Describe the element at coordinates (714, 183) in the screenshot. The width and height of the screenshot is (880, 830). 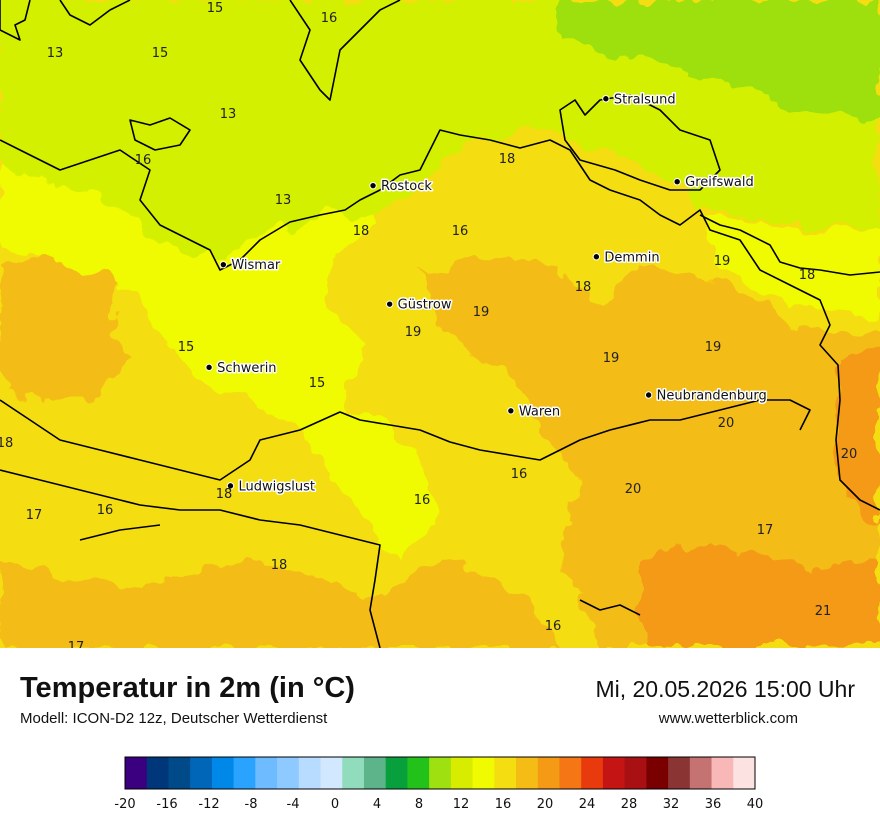
I see `city-marker-greifswald: Greifswald` at that location.